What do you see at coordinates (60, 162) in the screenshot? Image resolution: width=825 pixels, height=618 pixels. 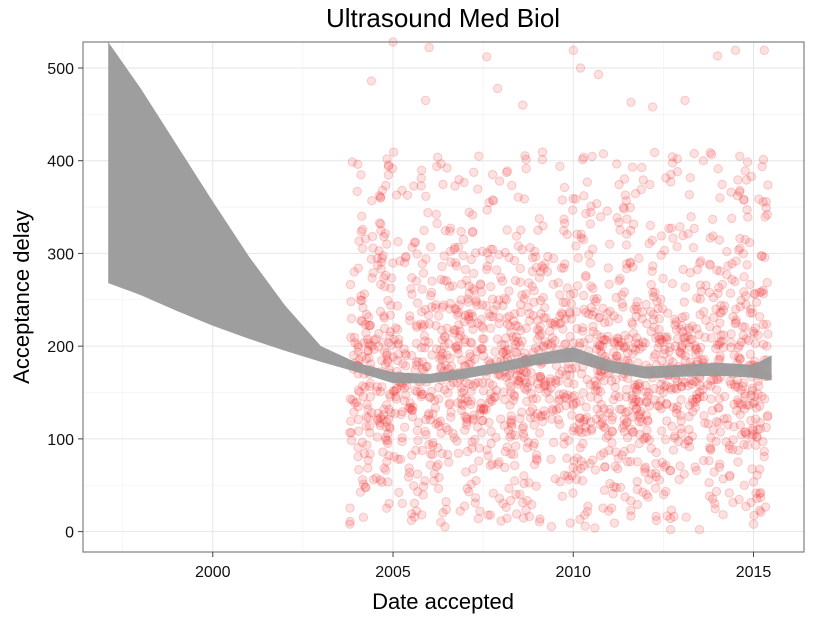 I see `y-tick-label: 400` at bounding box center [60, 162].